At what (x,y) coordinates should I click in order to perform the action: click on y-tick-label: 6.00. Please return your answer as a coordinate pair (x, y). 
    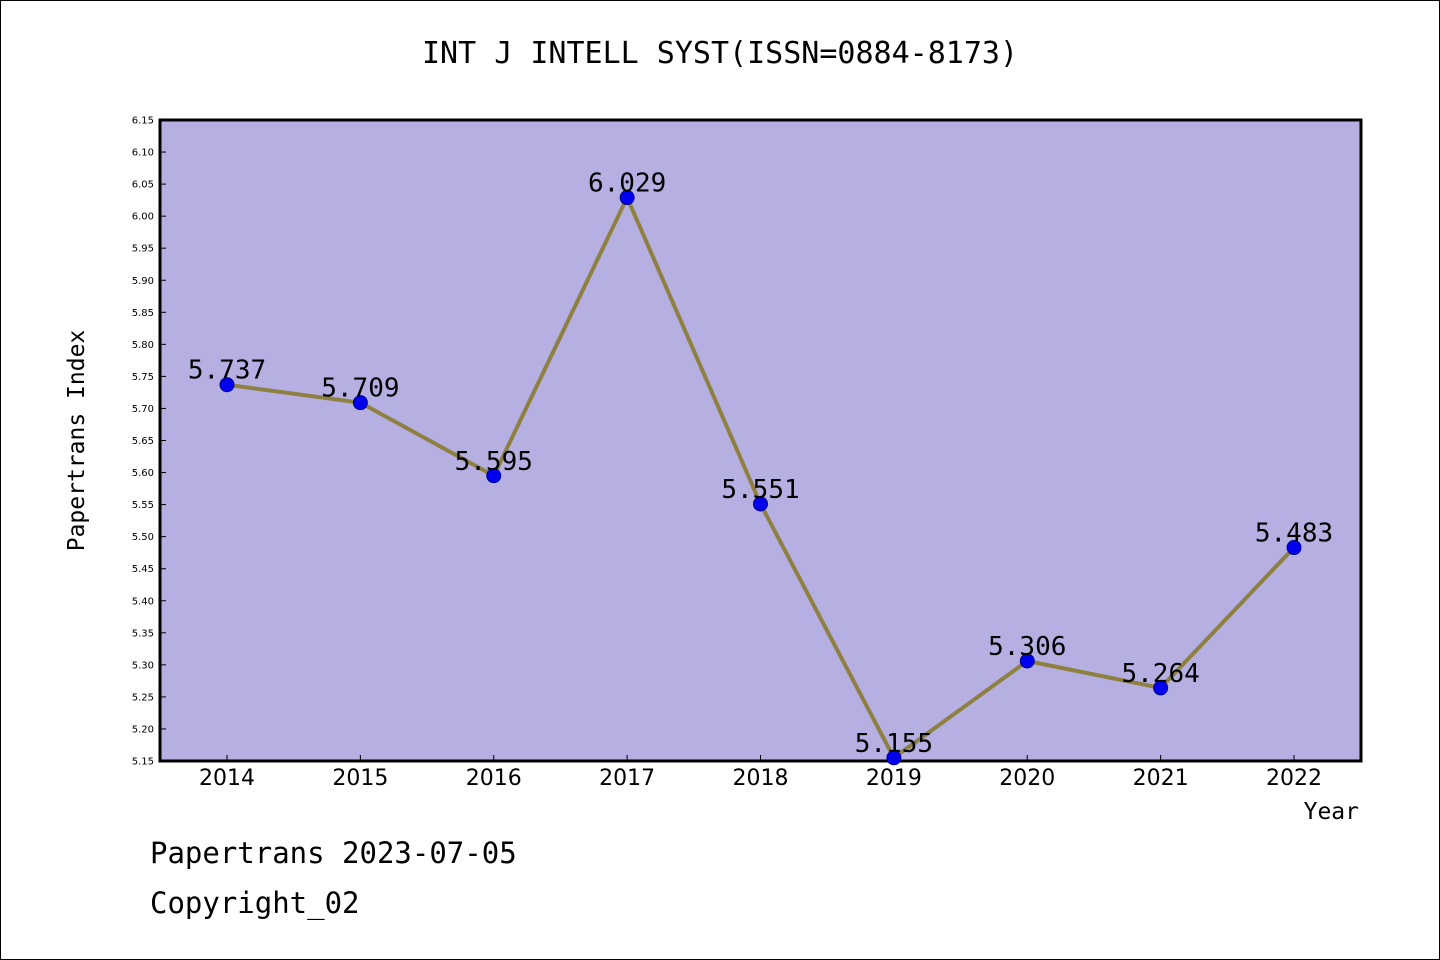
    Looking at the image, I should click on (143, 217).